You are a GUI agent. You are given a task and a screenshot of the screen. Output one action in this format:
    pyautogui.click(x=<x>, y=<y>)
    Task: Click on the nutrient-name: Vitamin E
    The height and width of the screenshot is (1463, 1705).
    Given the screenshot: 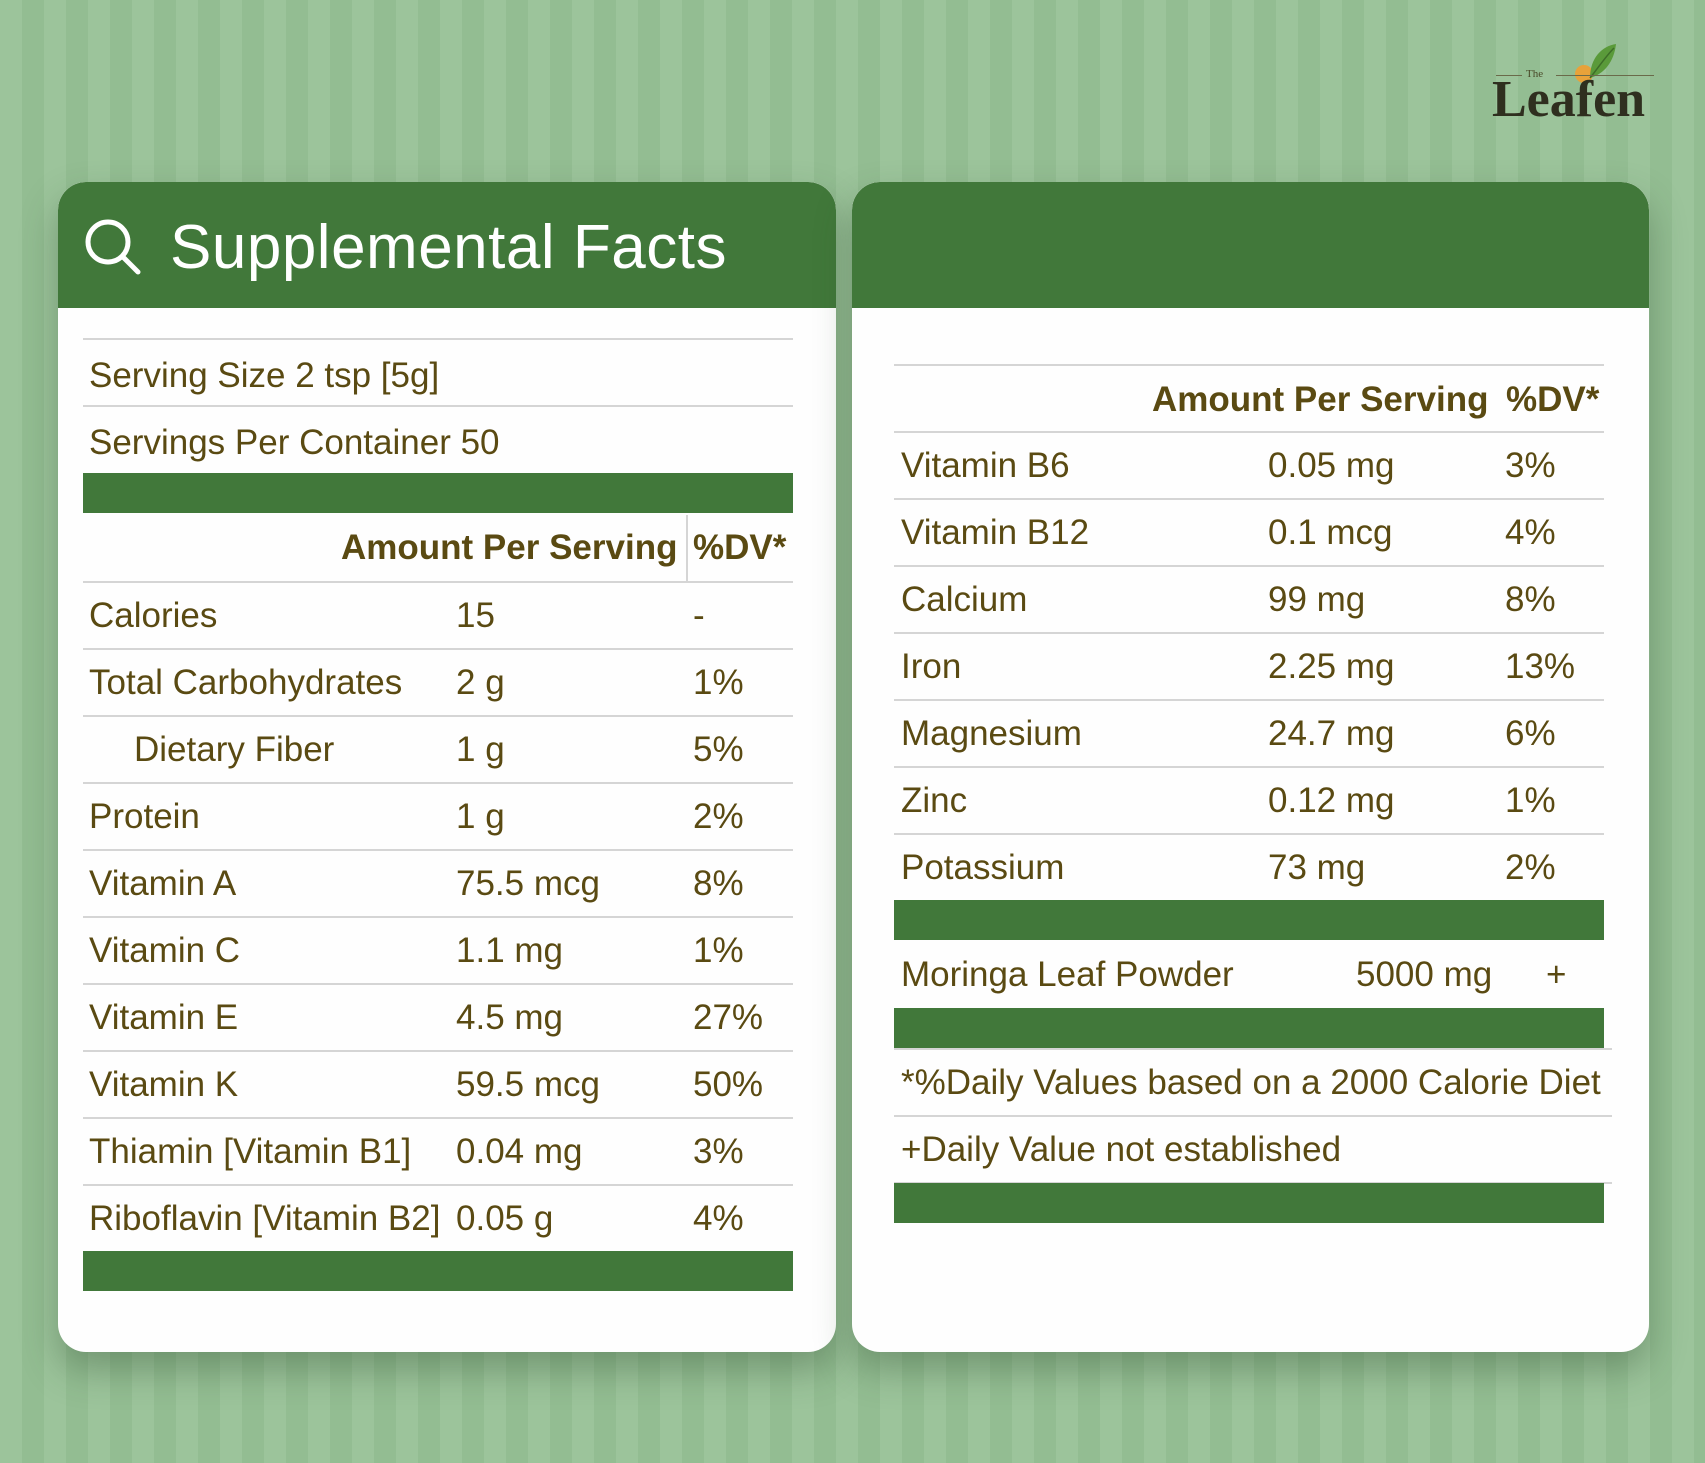 What is the action you would take?
    pyautogui.click(x=164, y=1017)
    